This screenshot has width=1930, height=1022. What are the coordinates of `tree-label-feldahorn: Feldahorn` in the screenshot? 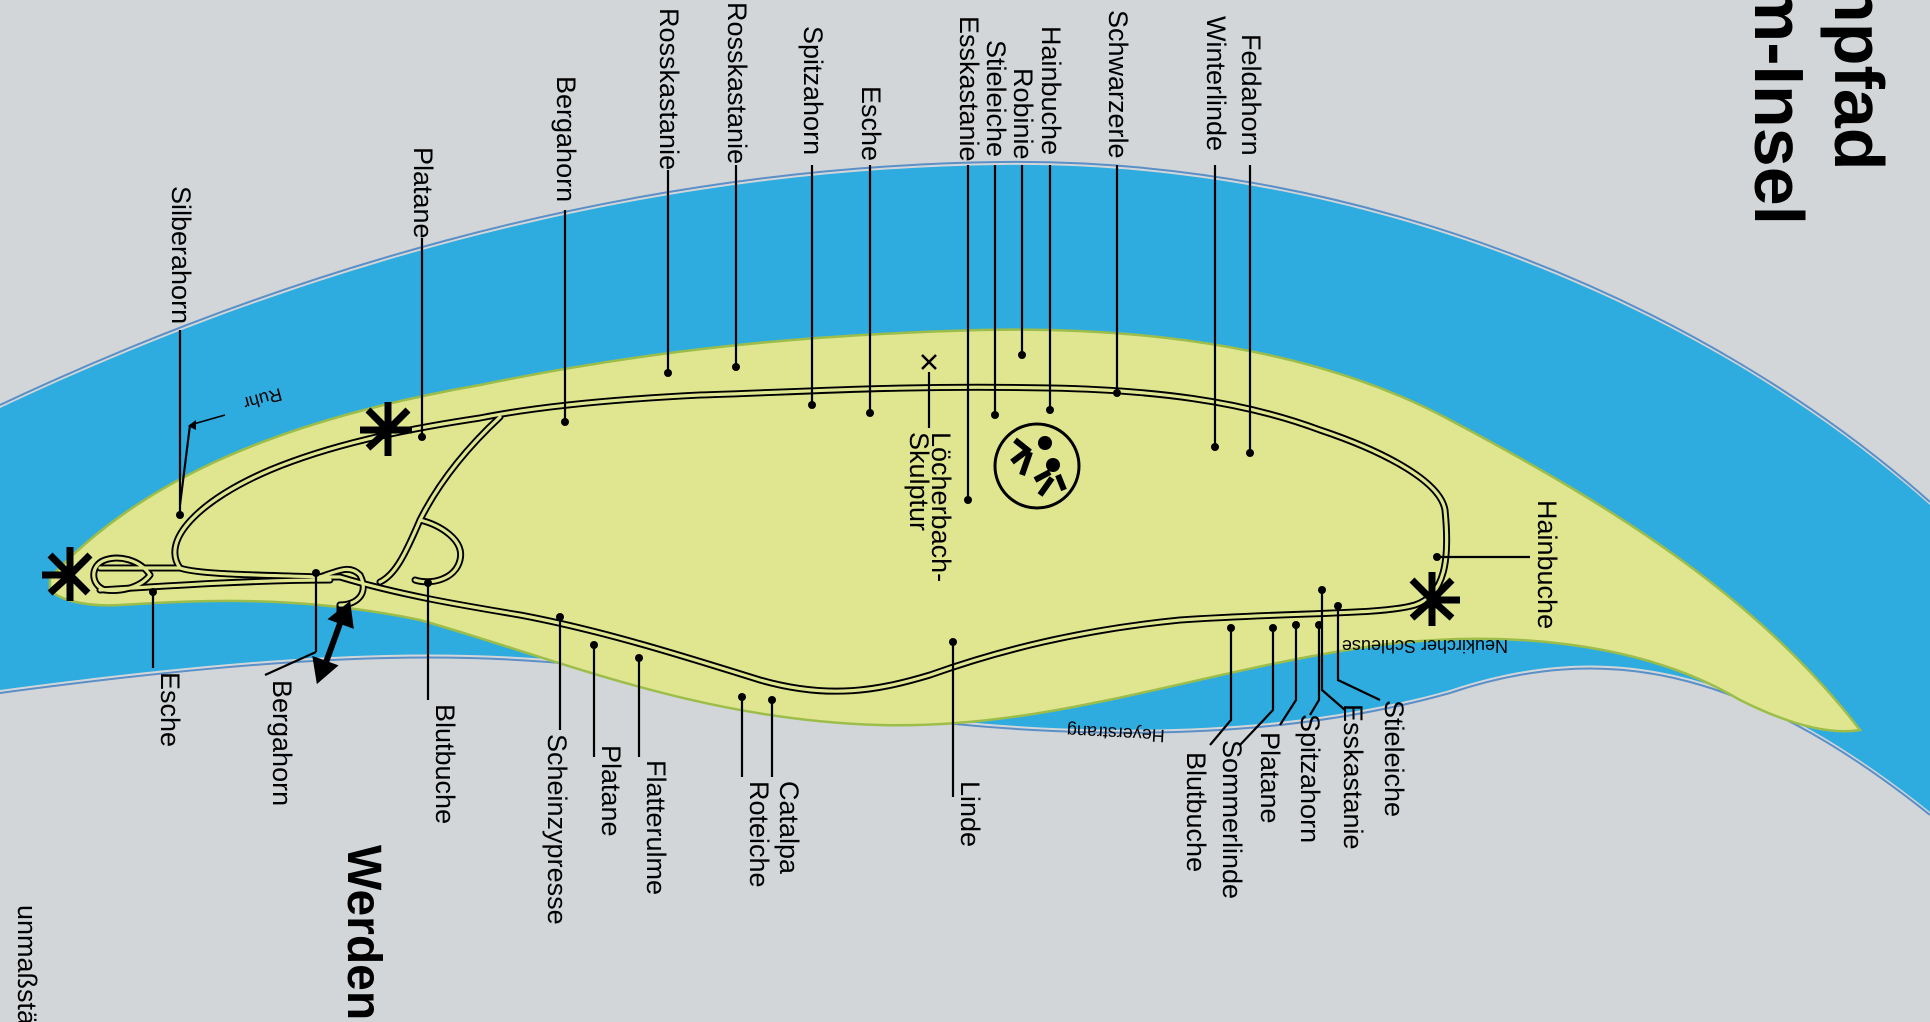 It's located at (1251, 95).